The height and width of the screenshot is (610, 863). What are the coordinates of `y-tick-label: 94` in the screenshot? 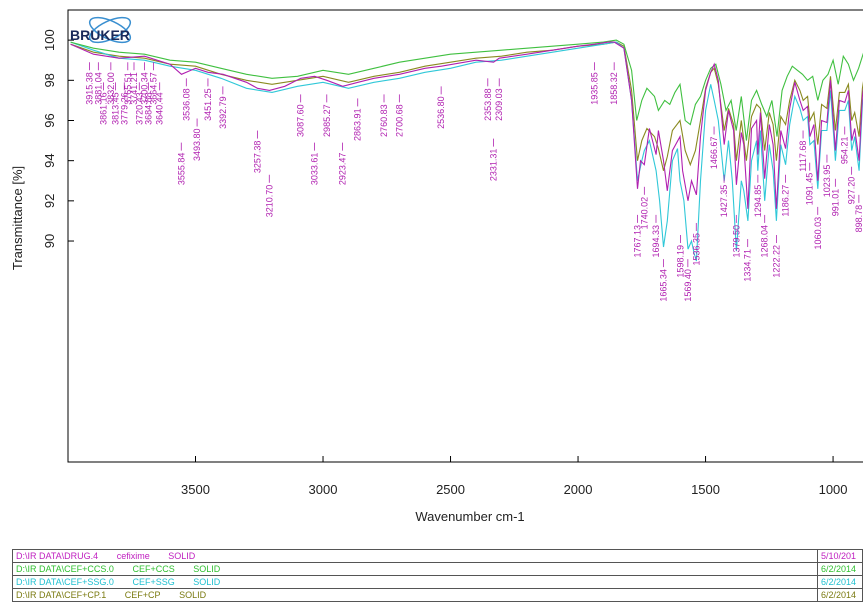 It's located at (49, 160).